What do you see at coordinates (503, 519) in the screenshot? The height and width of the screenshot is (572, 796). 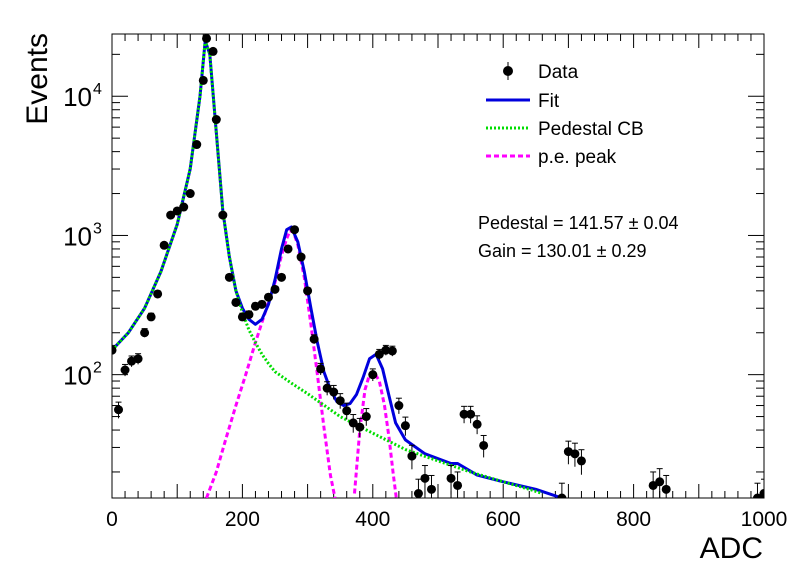 I see `x-tick-label: 600` at bounding box center [503, 519].